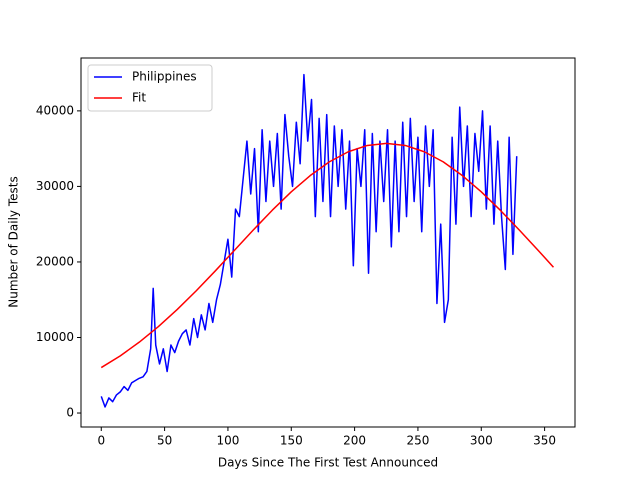 The height and width of the screenshot is (480, 640). Describe the element at coordinates (227, 441) in the screenshot. I see `x-tick-label: 100` at that location.